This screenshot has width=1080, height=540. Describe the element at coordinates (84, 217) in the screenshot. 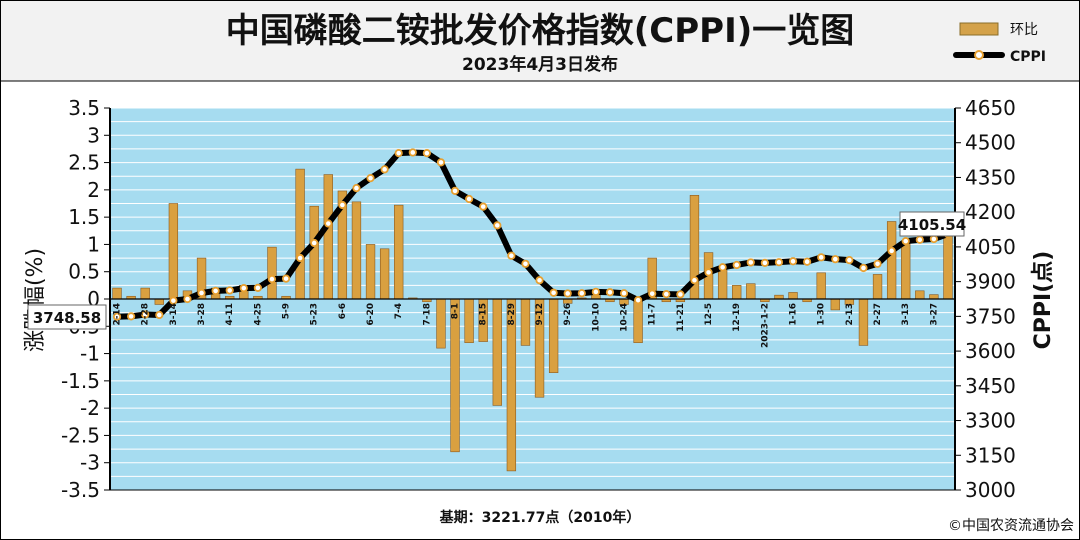

I see `left-tick-label: 1.5` at that location.